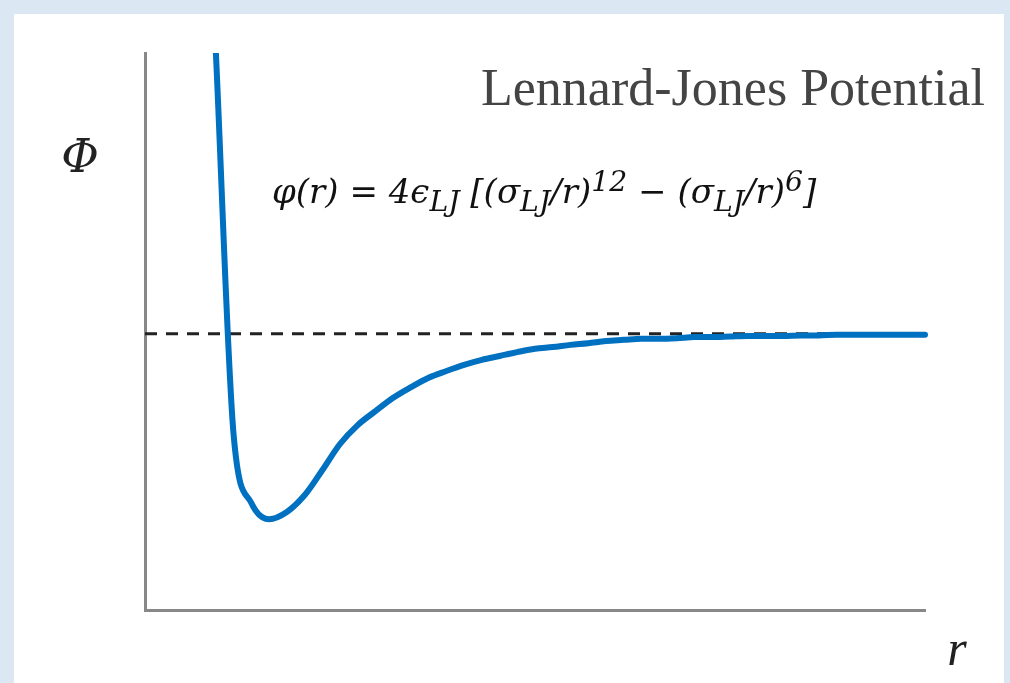 The image size is (1010, 683). Describe the element at coordinates (957, 648) in the screenshot. I see `x-axis-title: r` at that location.